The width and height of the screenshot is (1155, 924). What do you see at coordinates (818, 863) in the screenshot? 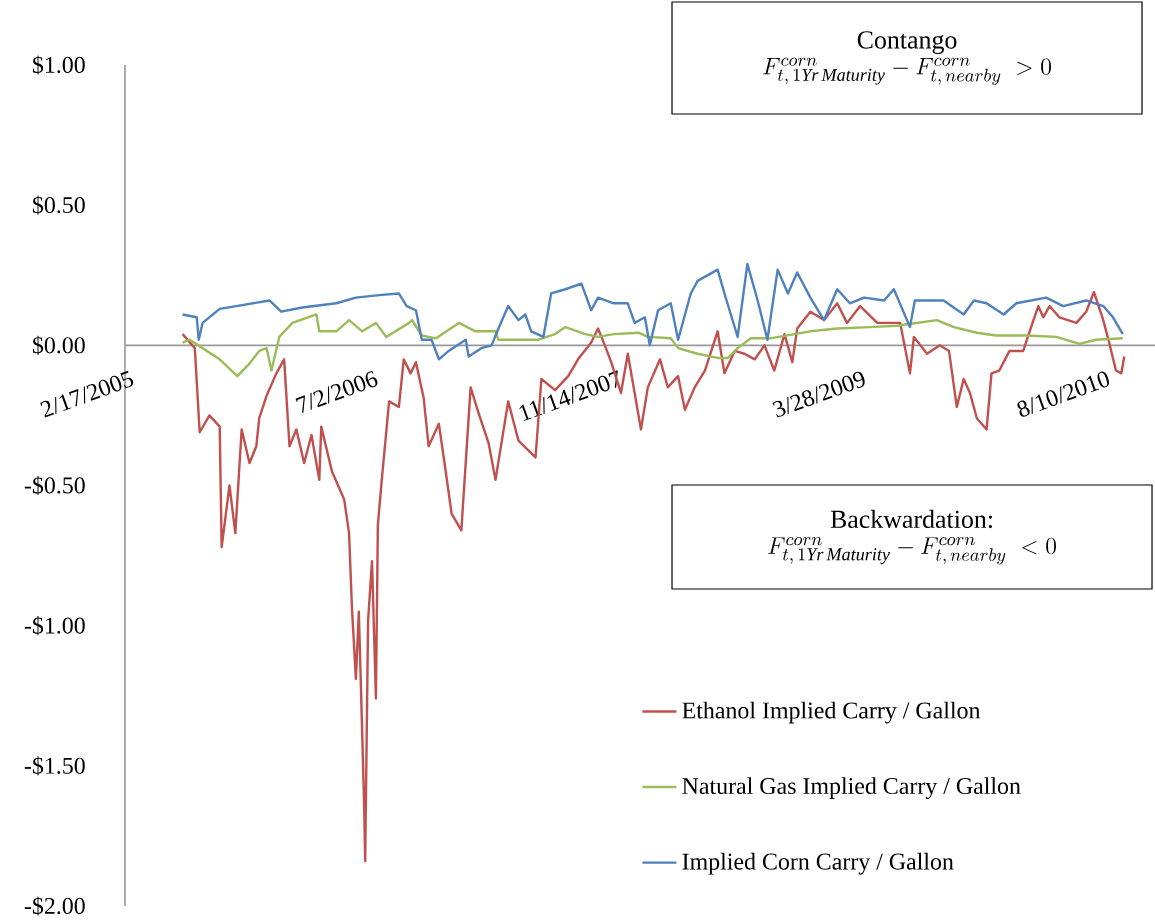
I see `legend-label: Implied Corn Carry / Gallon` at bounding box center [818, 863].